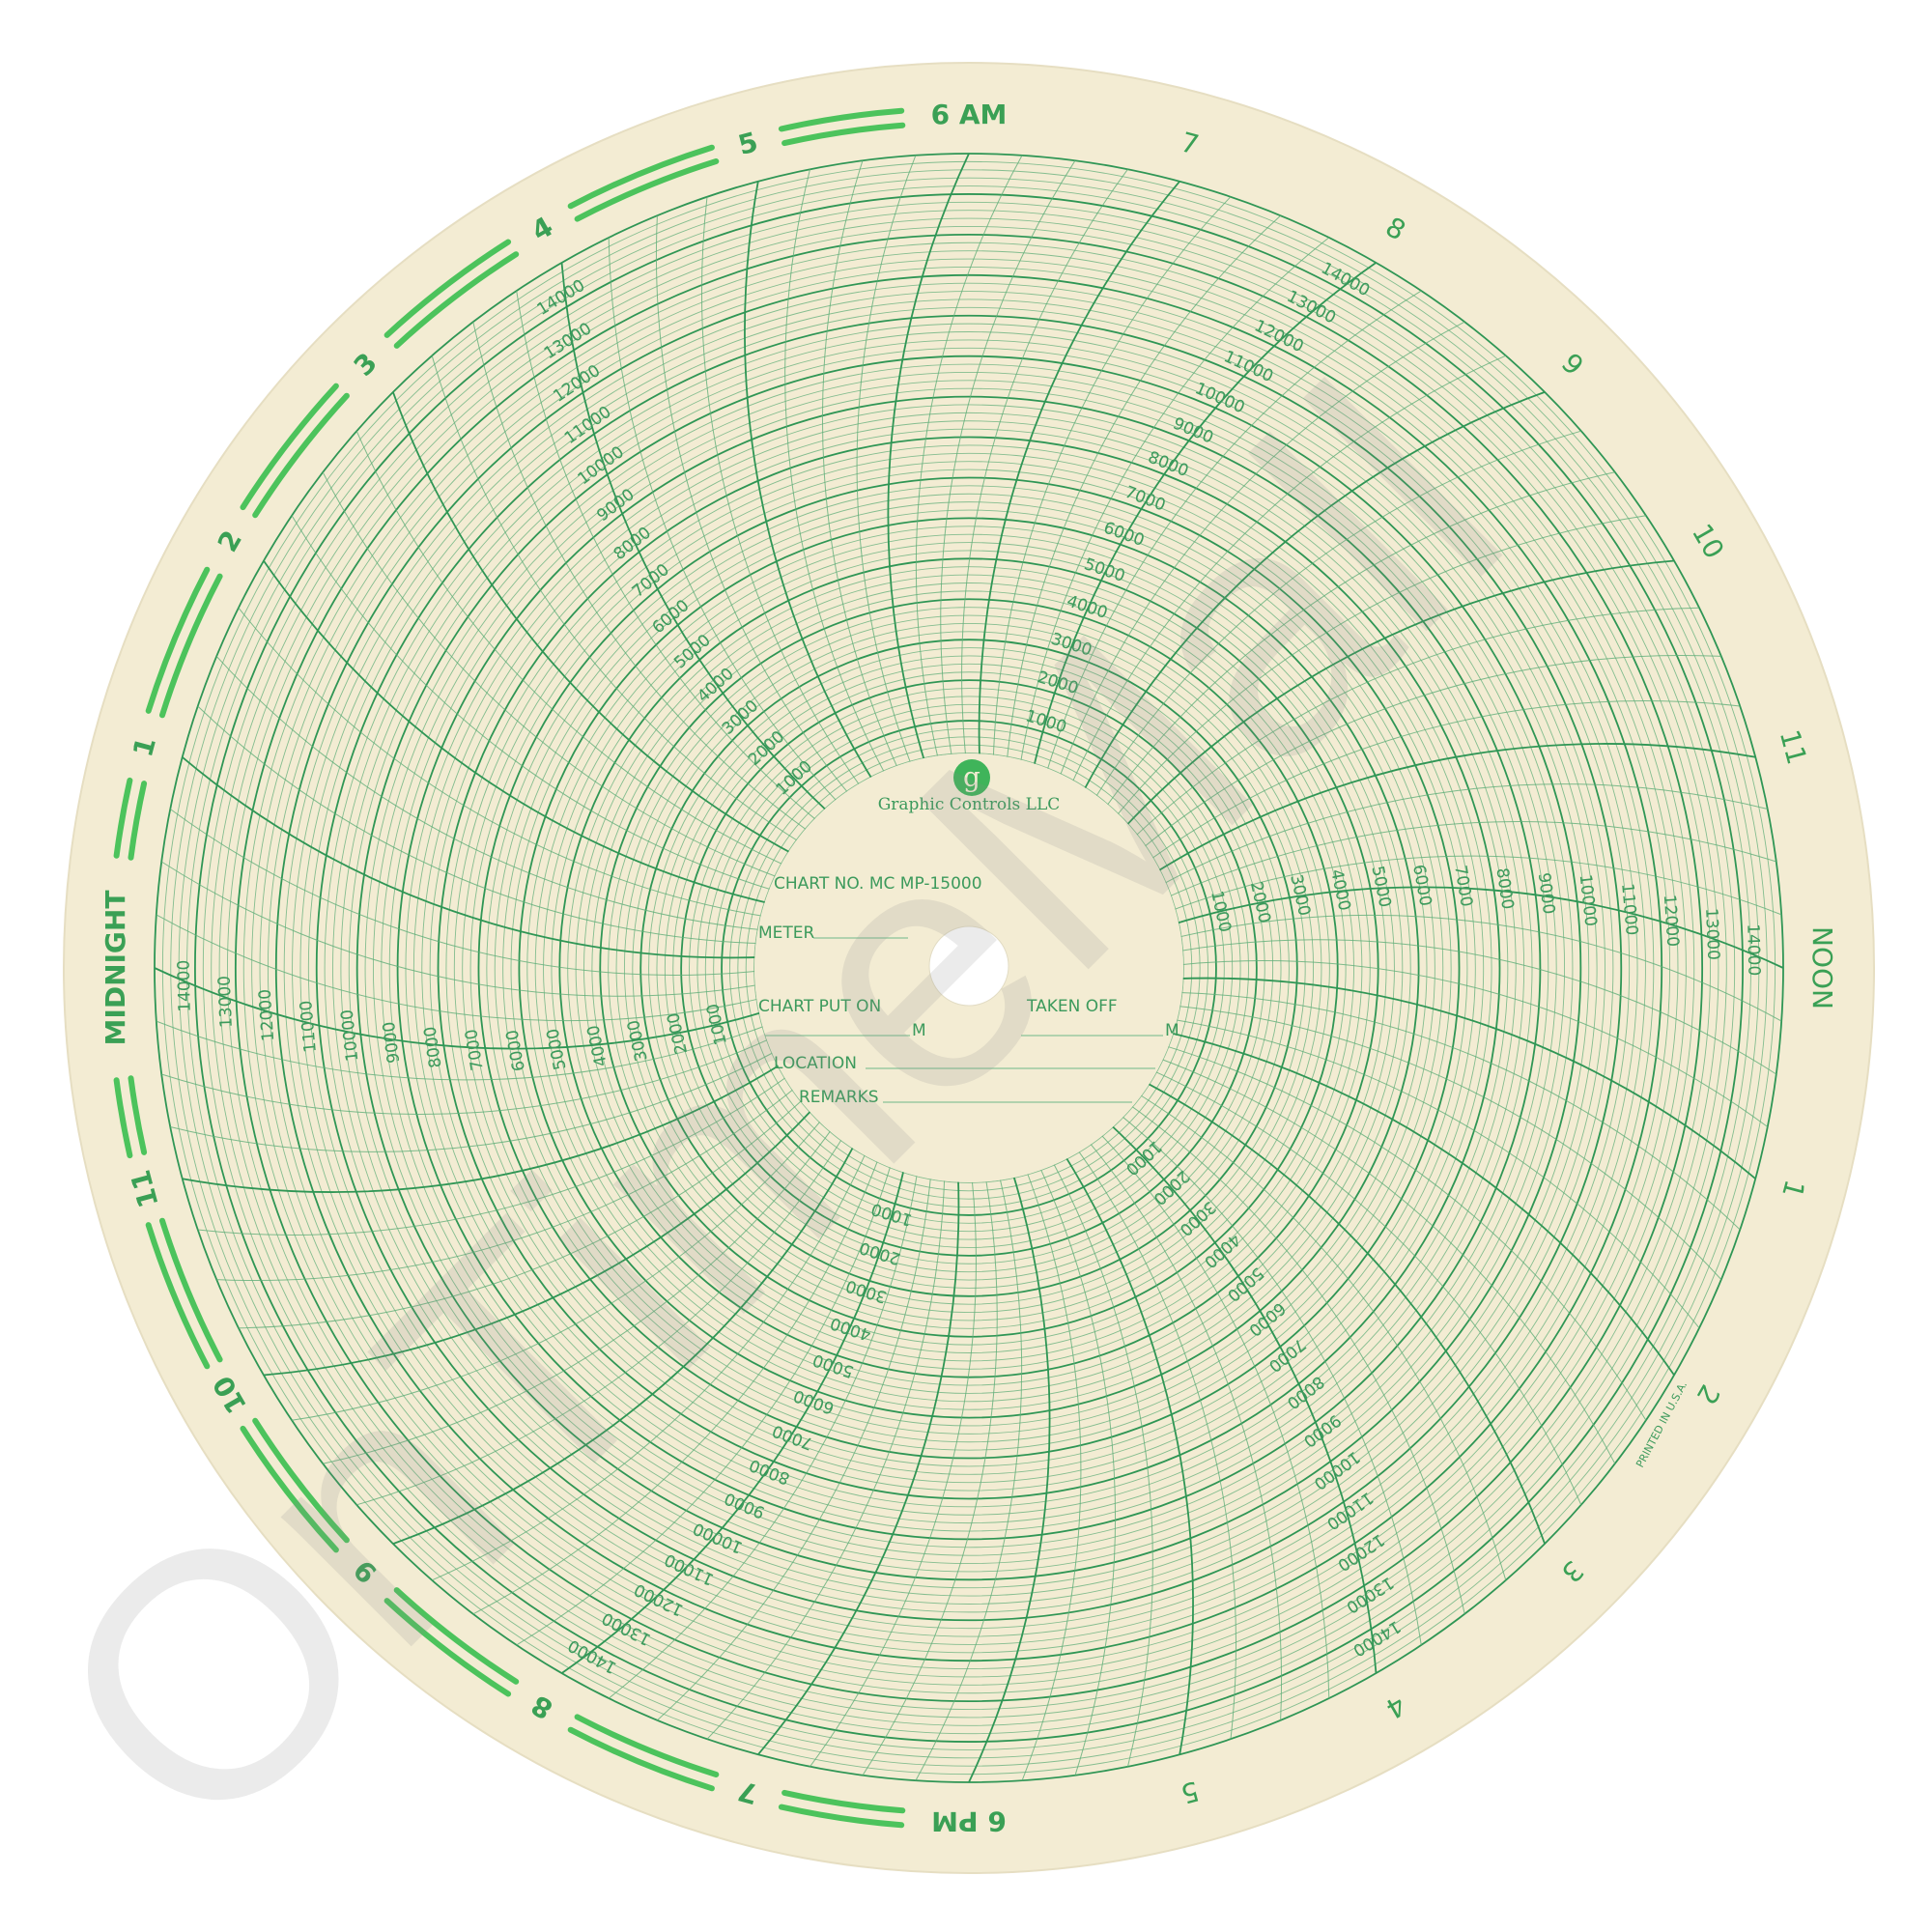 The height and width of the screenshot is (1932, 1932). Describe the element at coordinates (969, 114) in the screenshot. I see `hour-label: 6 AM` at that location.